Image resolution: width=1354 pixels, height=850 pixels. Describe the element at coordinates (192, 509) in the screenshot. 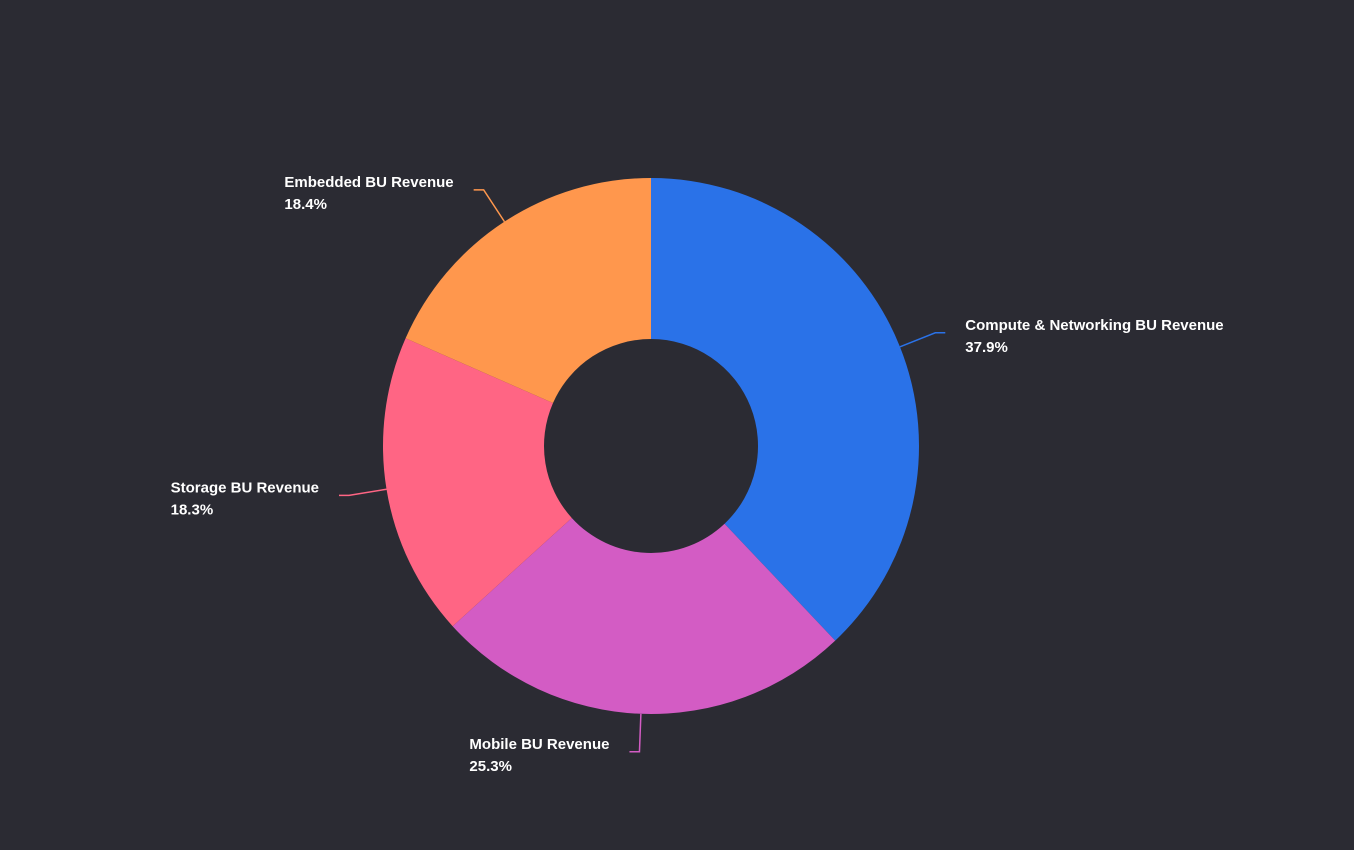

I see `slice-value: 18.3%` at that location.